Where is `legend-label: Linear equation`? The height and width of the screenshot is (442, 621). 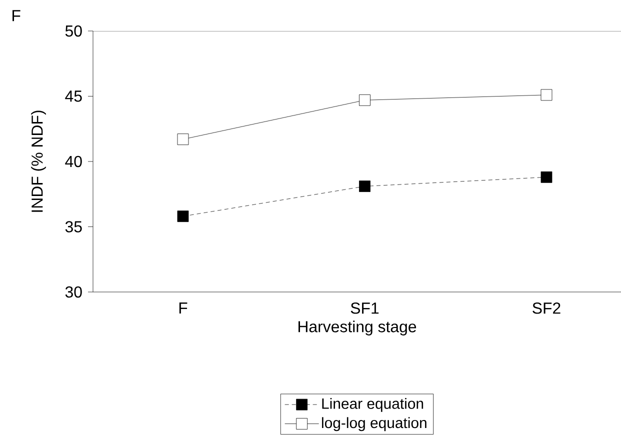 legend-label: Linear equation is located at coordinates (373, 405).